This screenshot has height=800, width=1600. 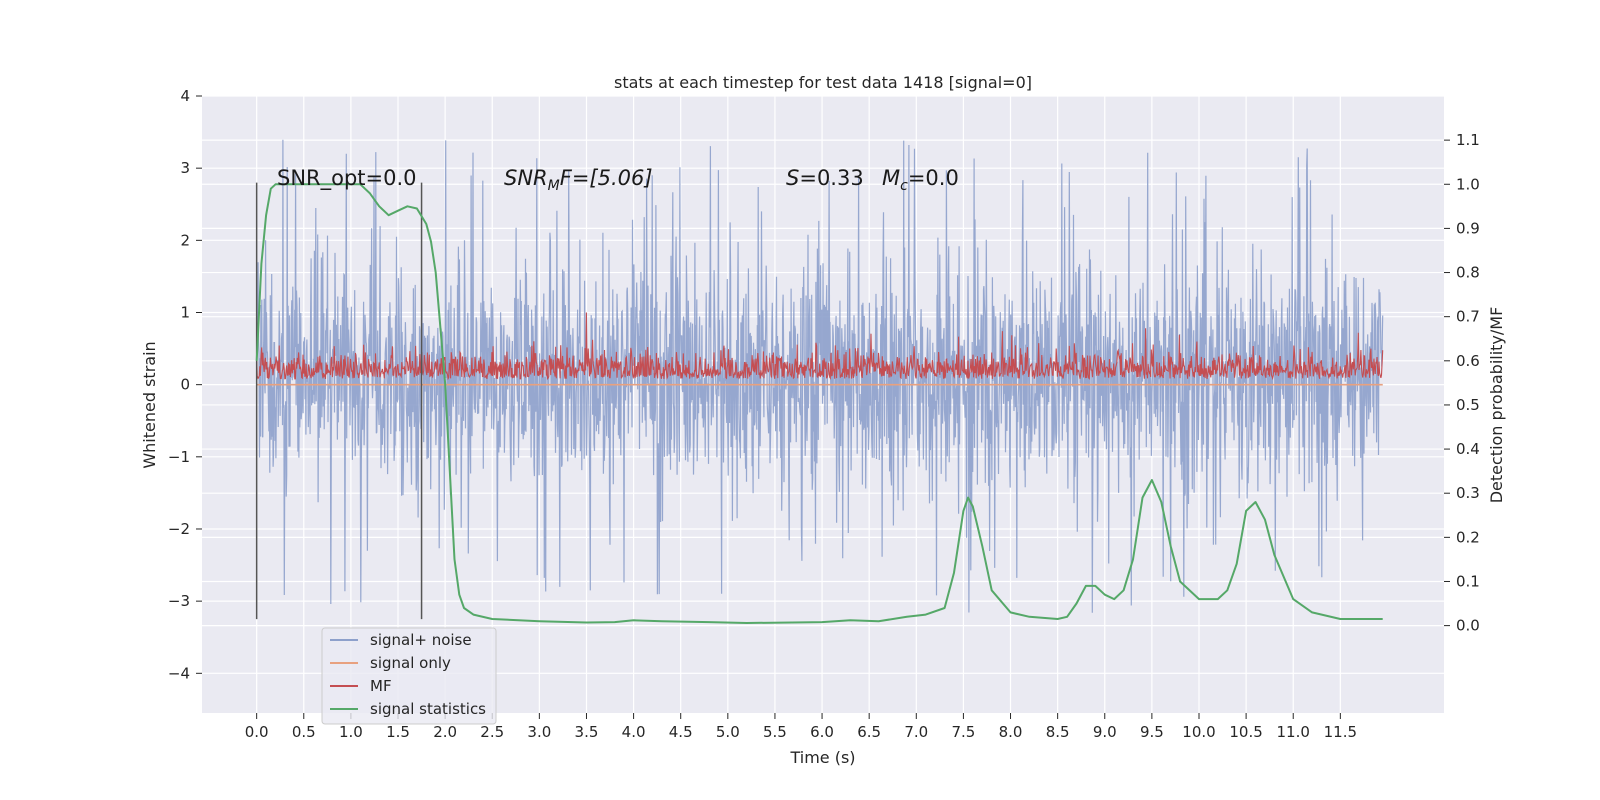 What do you see at coordinates (869, 732) in the screenshot?
I see `x-tick-label: 6.5` at bounding box center [869, 732].